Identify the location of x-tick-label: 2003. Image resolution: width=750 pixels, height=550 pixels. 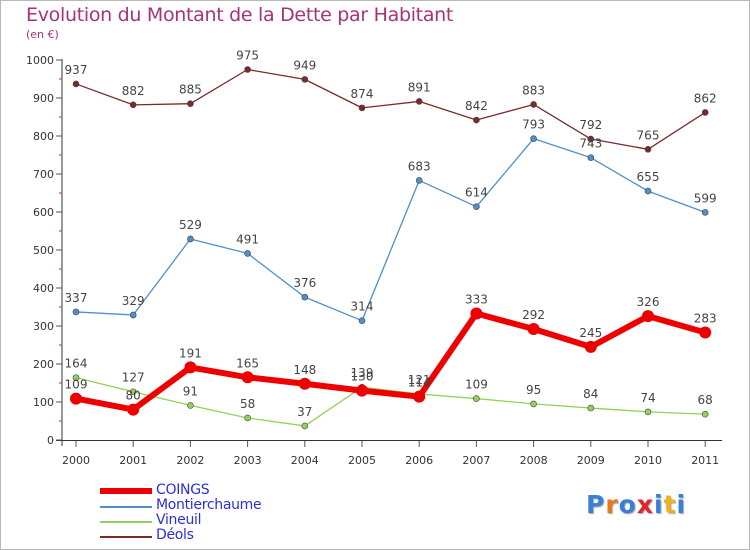
(248, 460).